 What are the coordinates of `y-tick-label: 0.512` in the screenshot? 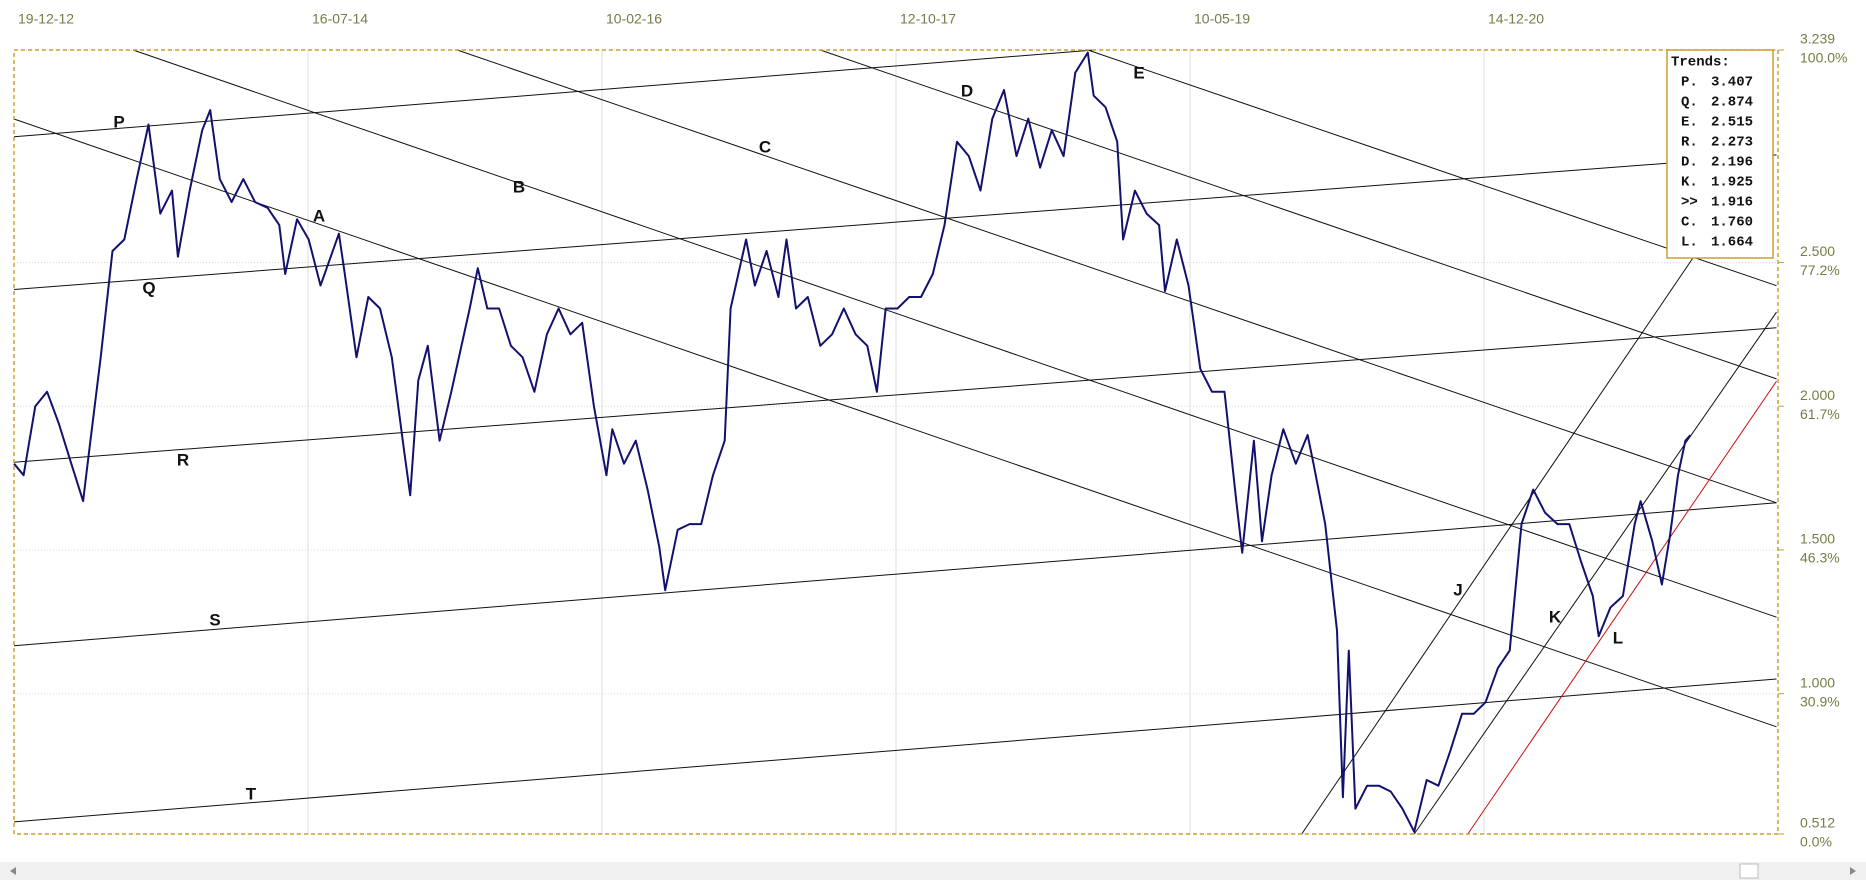 It's located at (1817, 823).